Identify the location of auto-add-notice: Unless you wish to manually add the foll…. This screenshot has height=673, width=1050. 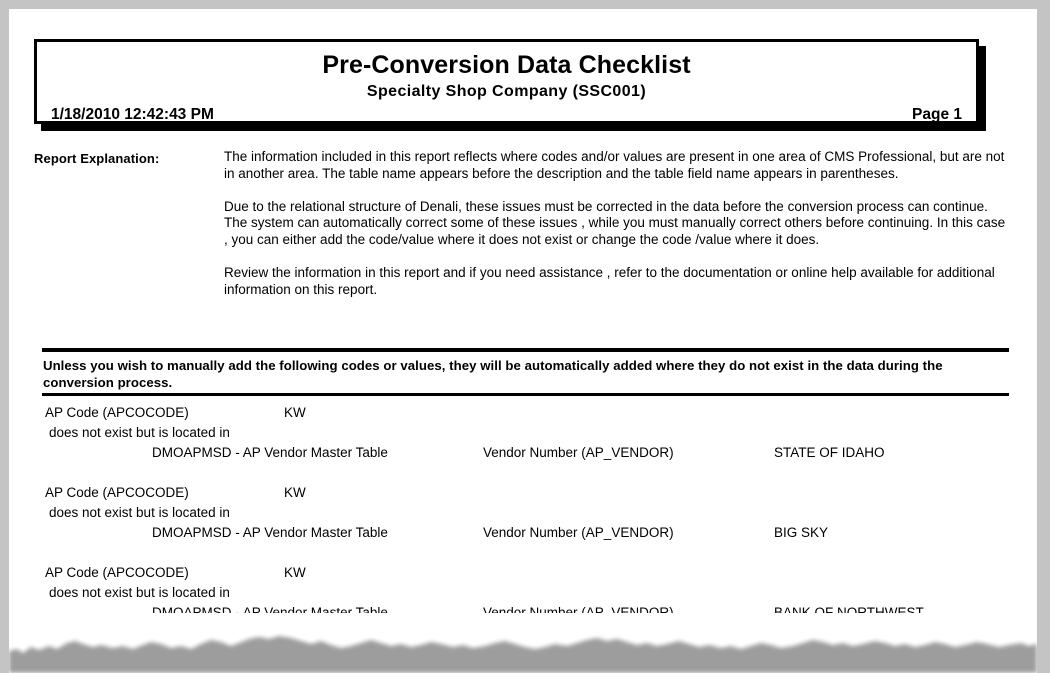
(493, 374).